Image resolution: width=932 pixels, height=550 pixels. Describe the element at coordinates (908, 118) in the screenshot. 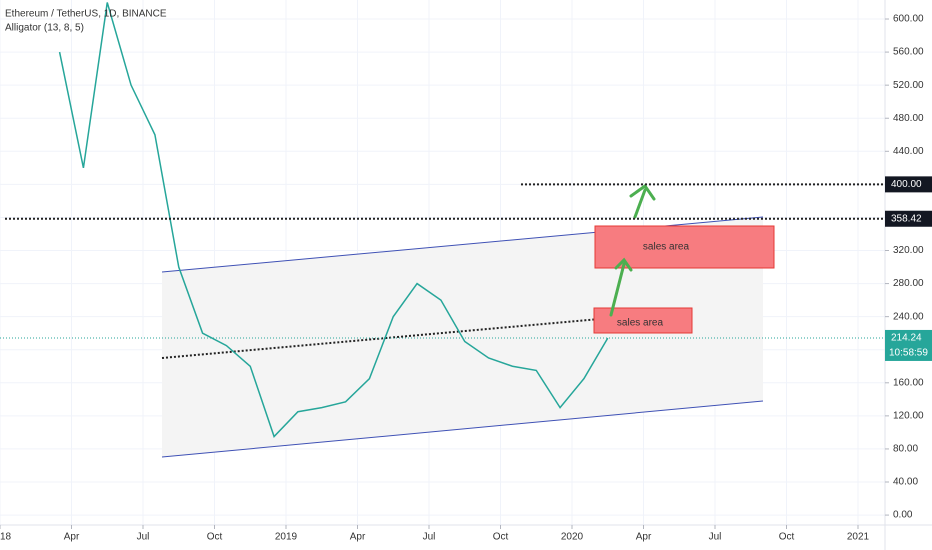

I see `y-tick-label: 480.00` at that location.